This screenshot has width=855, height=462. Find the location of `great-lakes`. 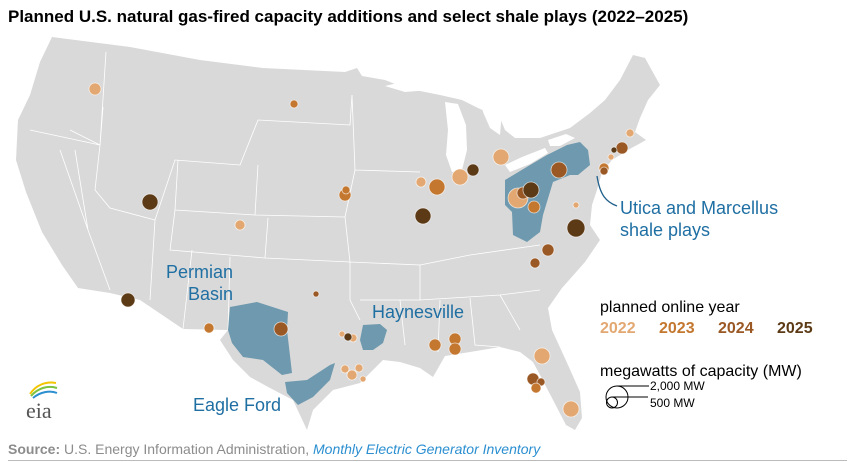

great-lakes is located at coordinates (480, 125).